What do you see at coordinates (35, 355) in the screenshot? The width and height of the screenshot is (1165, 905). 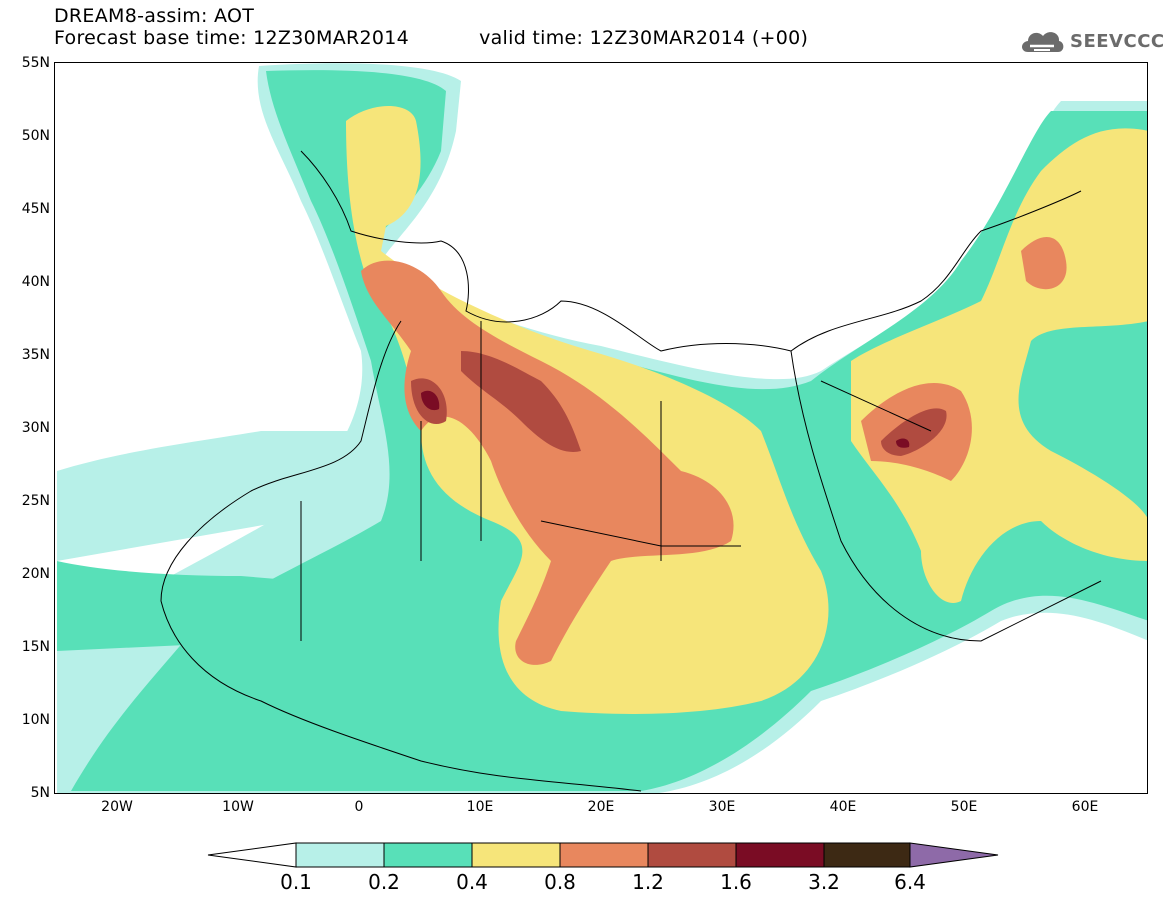 I see `lat-label: 35N` at bounding box center [35, 355].